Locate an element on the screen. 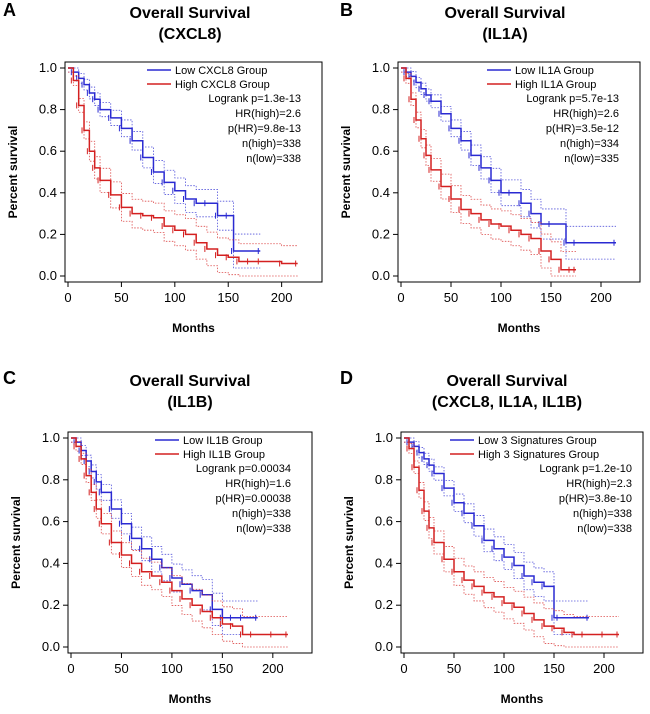 The width and height of the screenshot is (650, 714). stat-line: HR(high)=1.6 is located at coordinates (258, 484).